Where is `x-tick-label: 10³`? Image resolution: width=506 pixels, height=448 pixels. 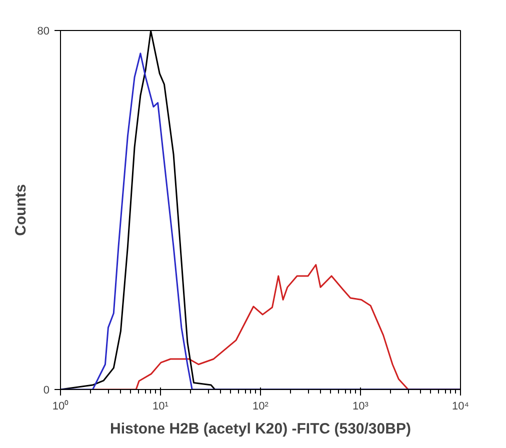 x-tick-label: 10³ is located at coordinates (360, 406).